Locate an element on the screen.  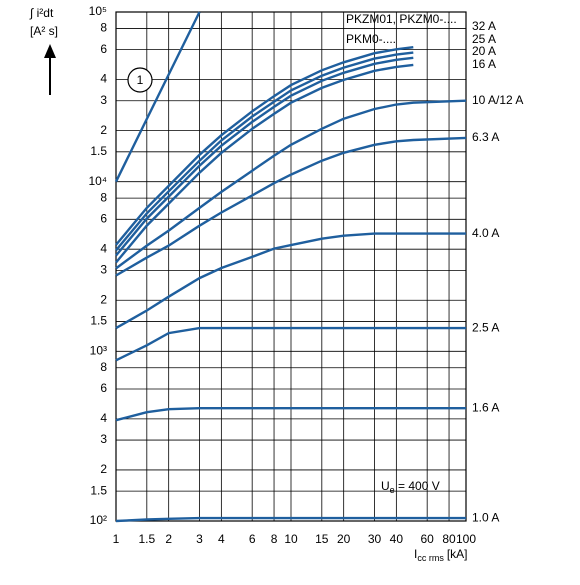
y-tick-label: 10⁴ is located at coordinates (97, 181).